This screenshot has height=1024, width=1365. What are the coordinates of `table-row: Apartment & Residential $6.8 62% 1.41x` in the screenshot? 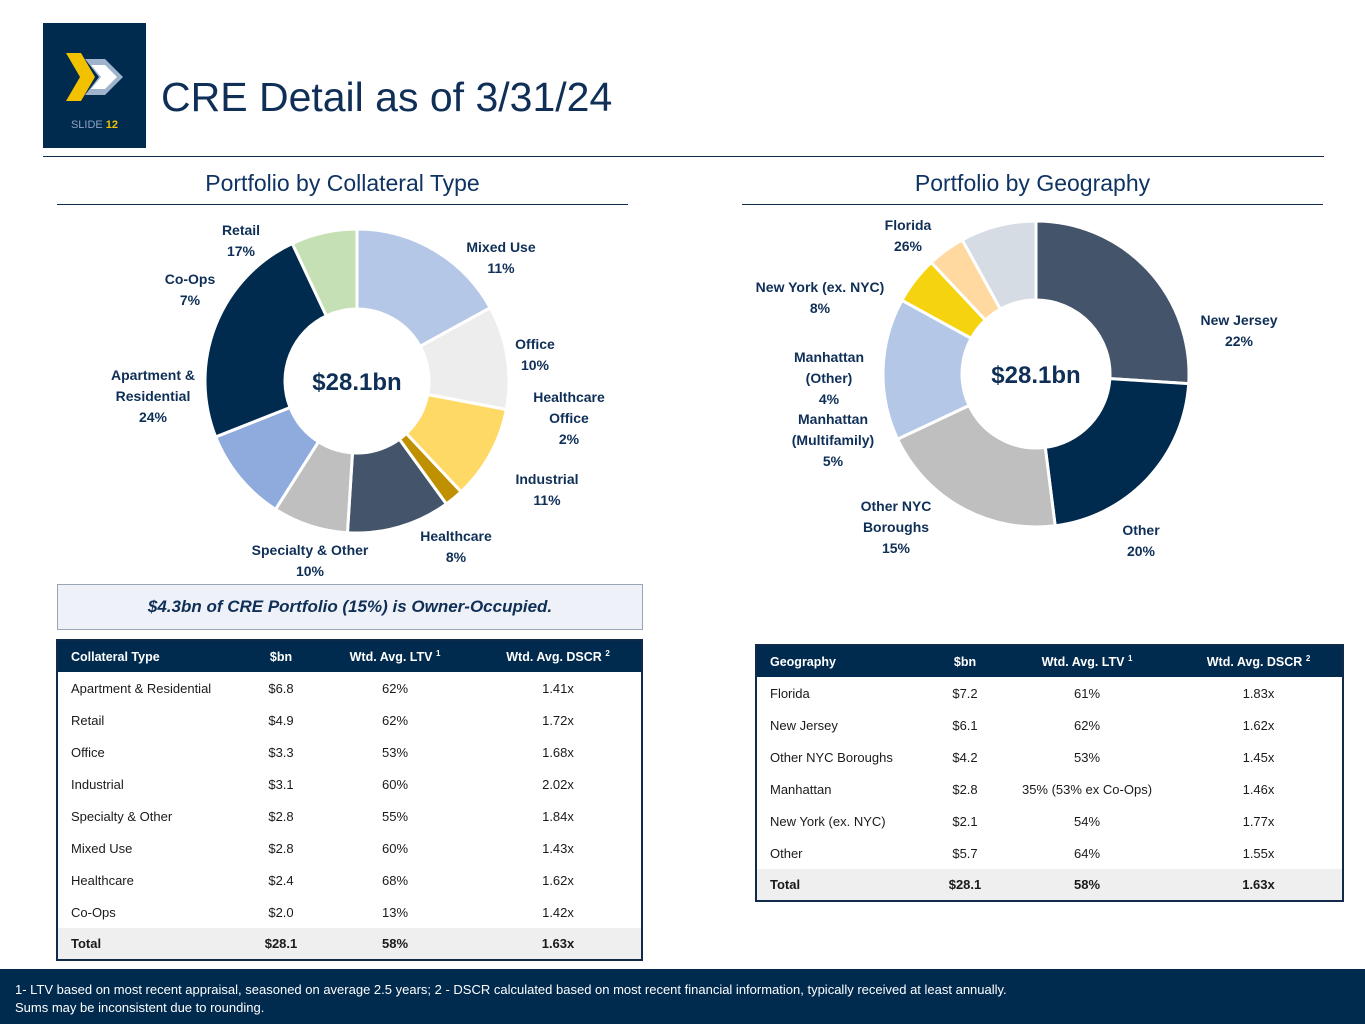 It's located at (349, 688).